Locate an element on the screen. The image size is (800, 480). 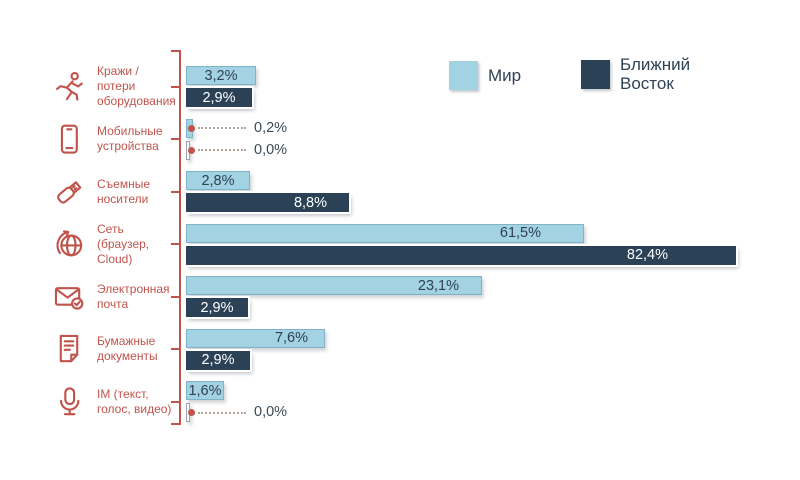
mail-check-icon is located at coordinates (69, 297).